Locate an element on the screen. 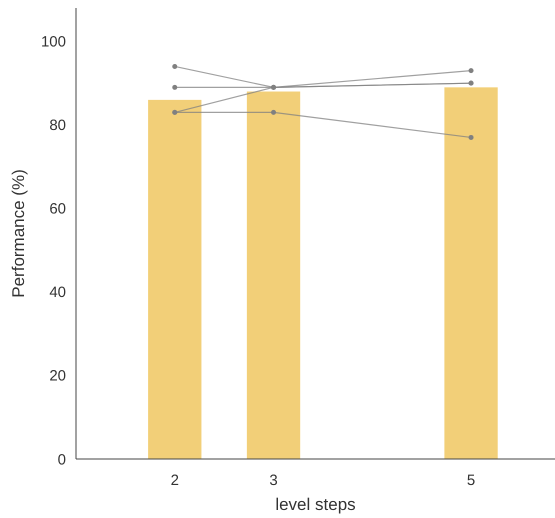 This screenshot has width=555, height=518. y-axis-title: Performance (%) is located at coordinates (18, 233).